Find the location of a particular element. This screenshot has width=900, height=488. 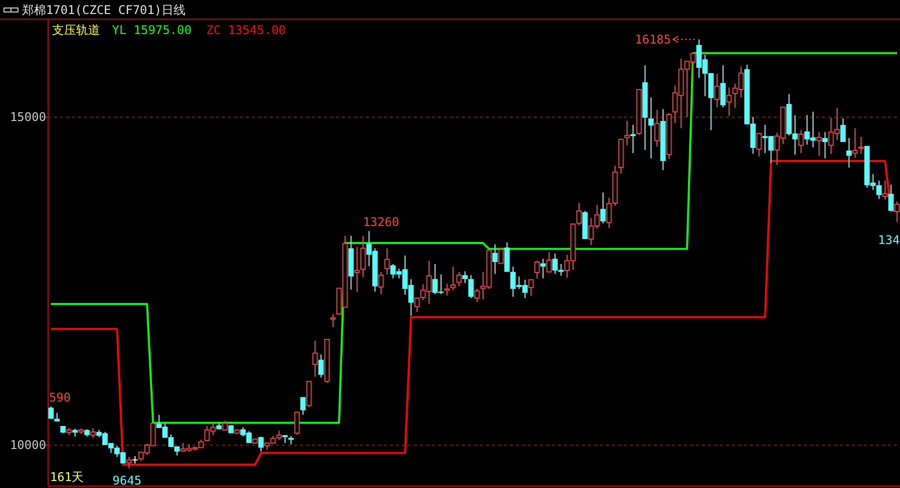

text: ZC 13545.00 is located at coordinates (246, 30).